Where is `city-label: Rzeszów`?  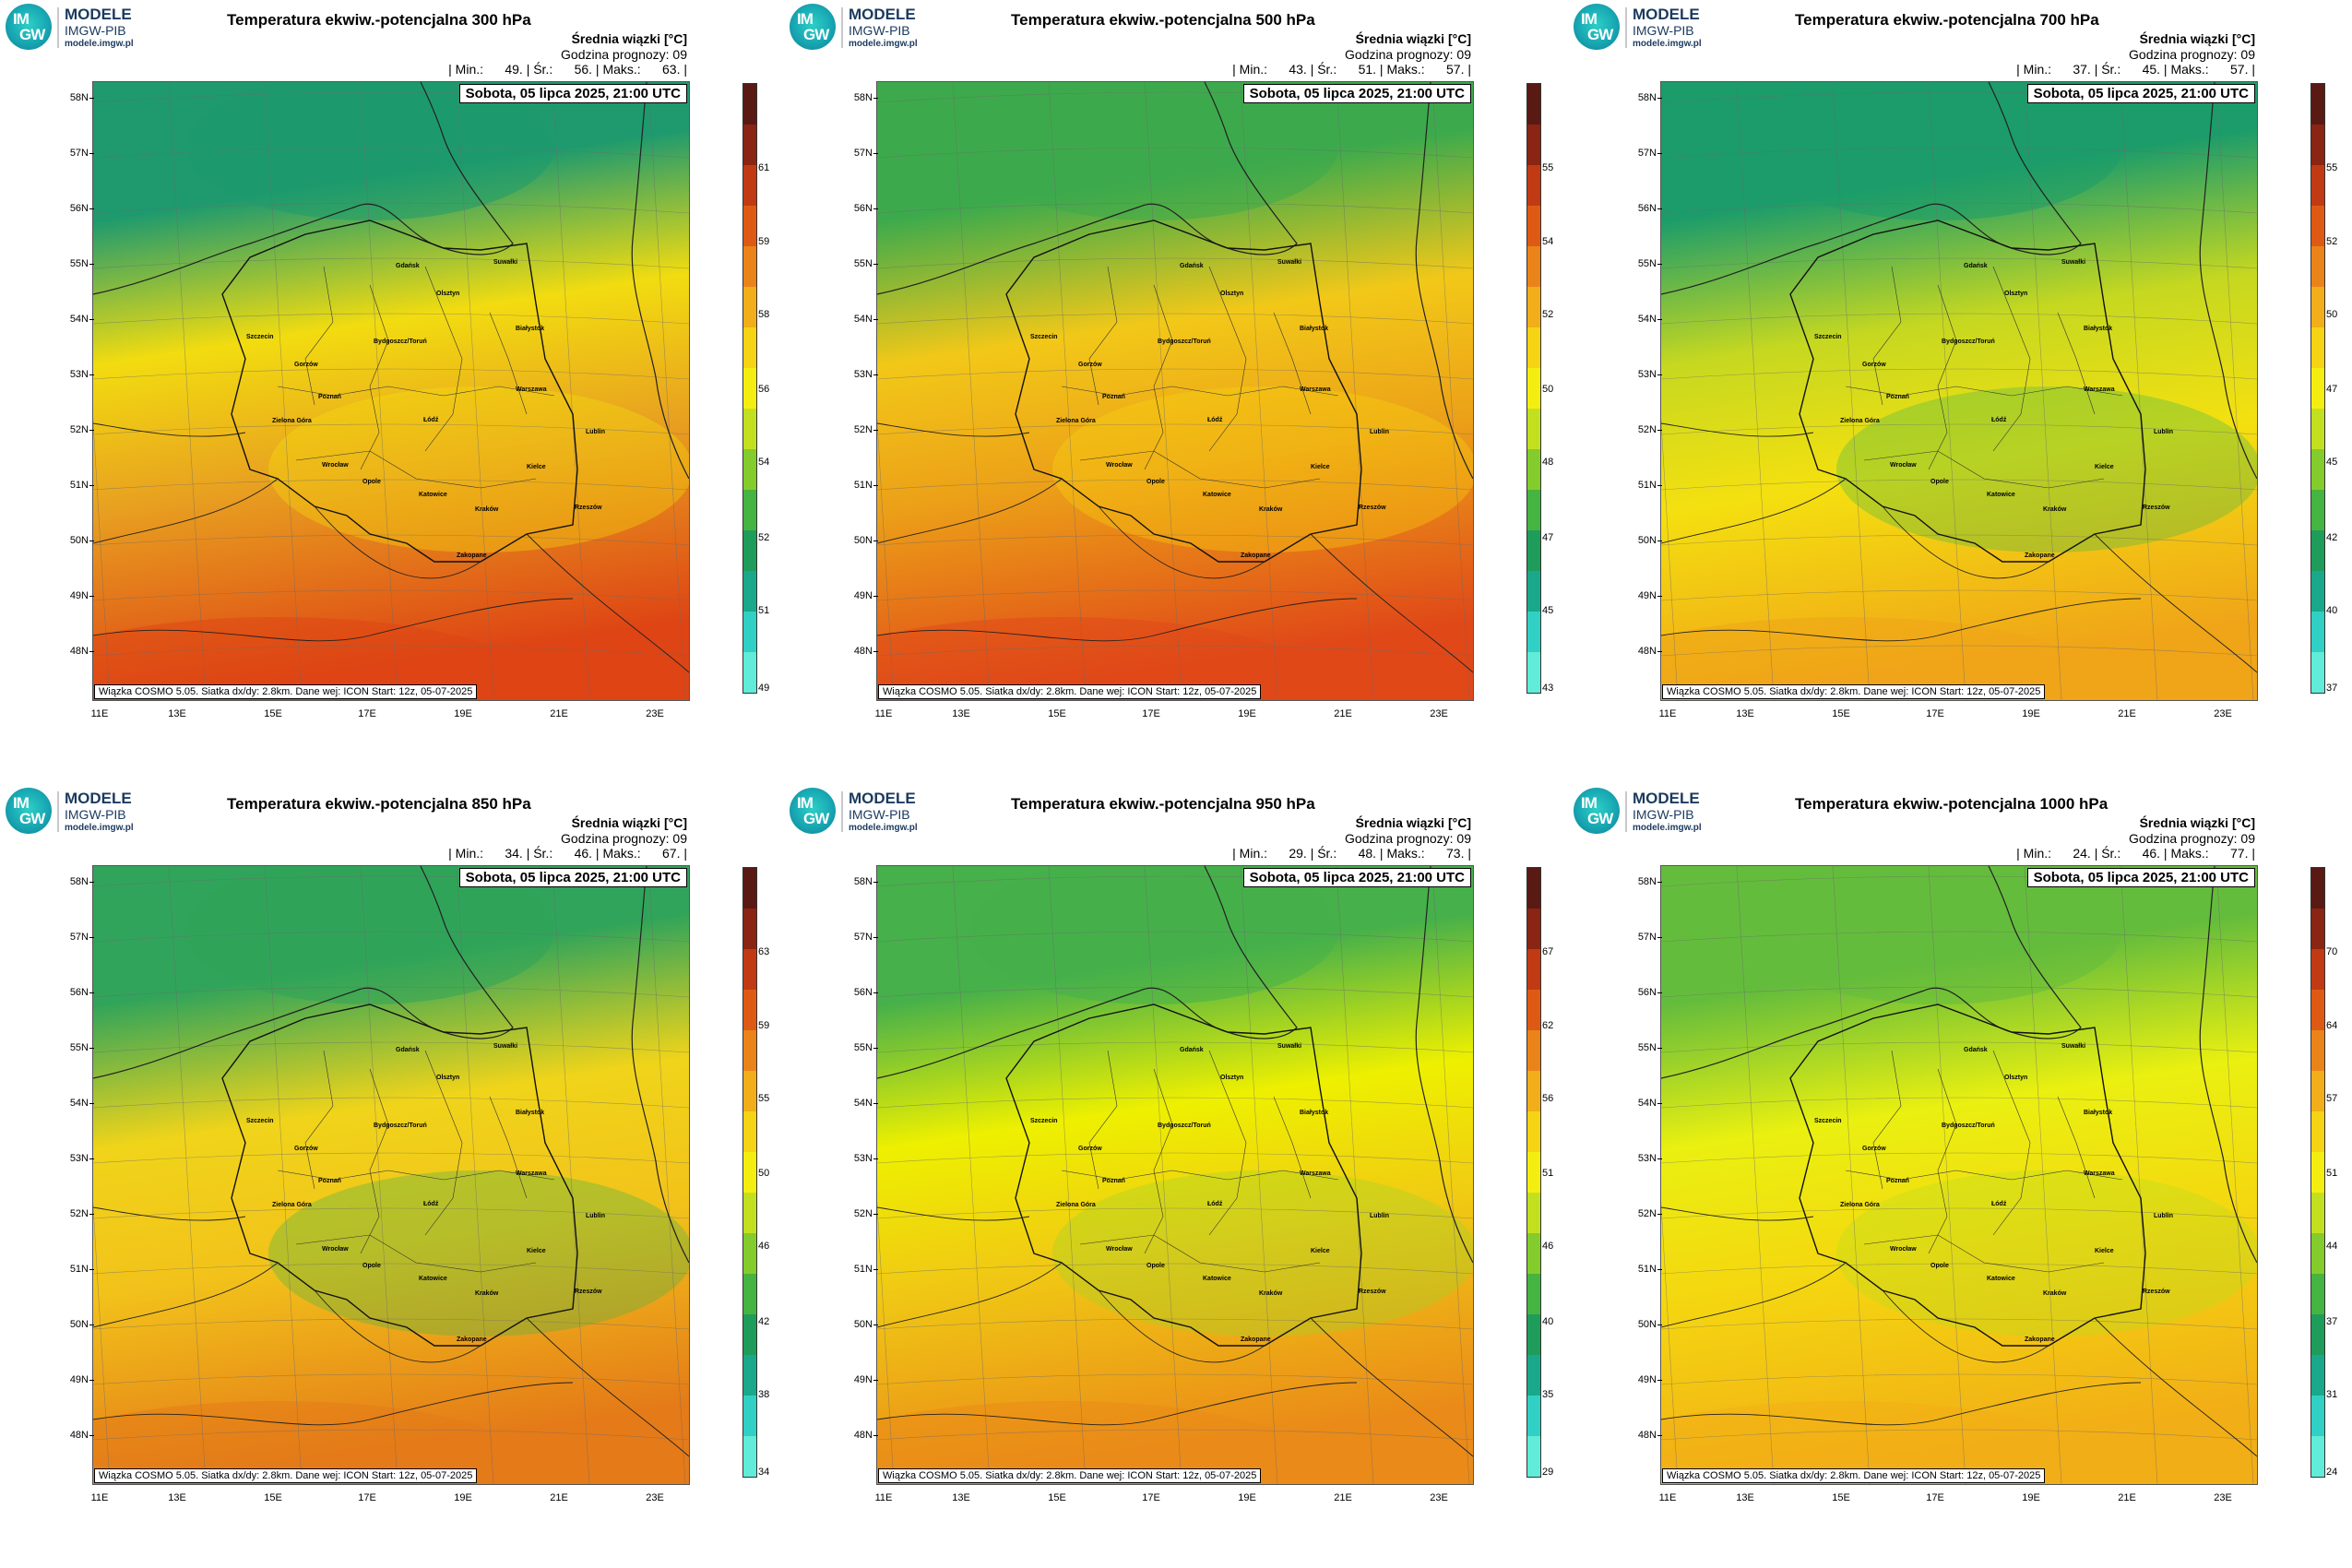
city-label: Rzeszów is located at coordinates (2156, 1292).